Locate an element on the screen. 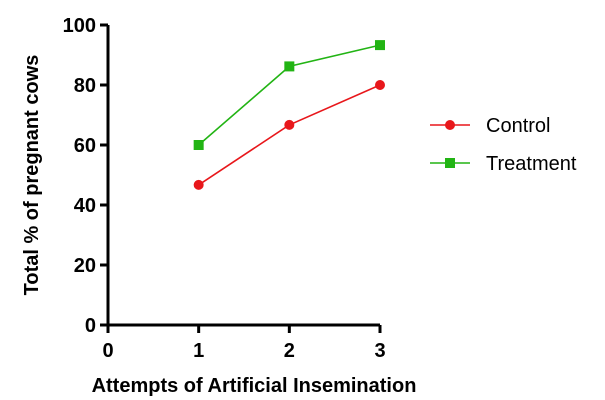 This screenshot has width=605, height=400. x-tick-label: 0 is located at coordinates (107, 351).